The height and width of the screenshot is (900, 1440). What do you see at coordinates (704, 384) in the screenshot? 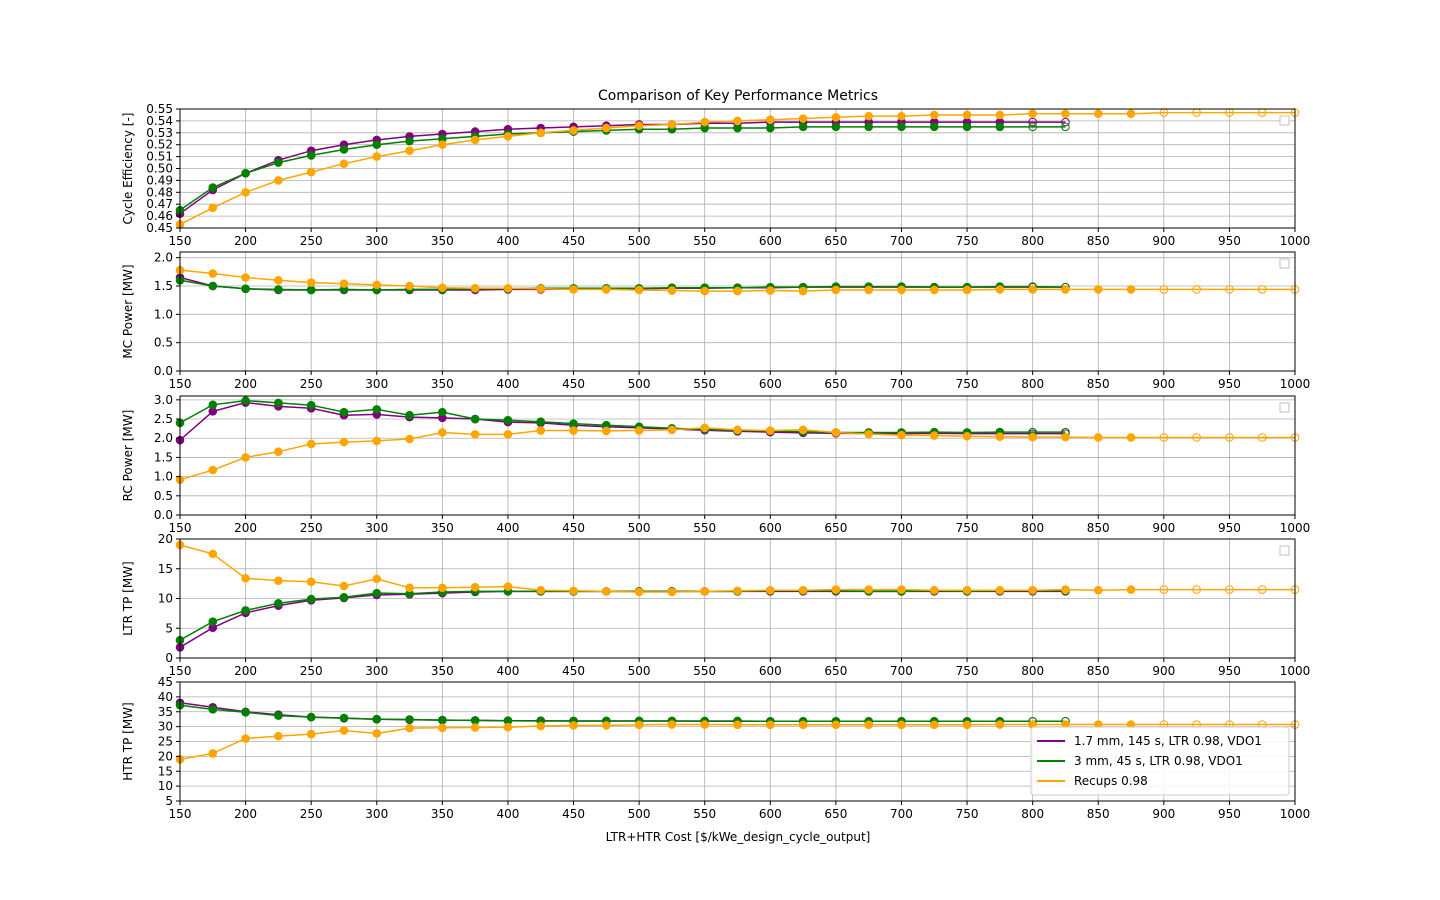
I see `x-tick-label: 550` at bounding box center [704, 384].